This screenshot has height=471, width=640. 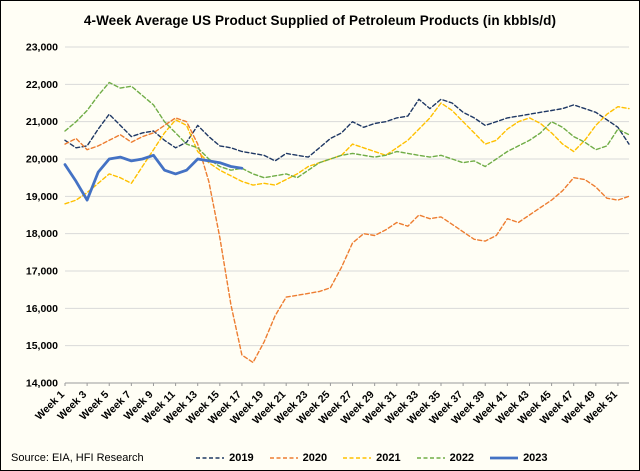 I want to click on y-tick-label: 16,000, so click(x=42, y=309).